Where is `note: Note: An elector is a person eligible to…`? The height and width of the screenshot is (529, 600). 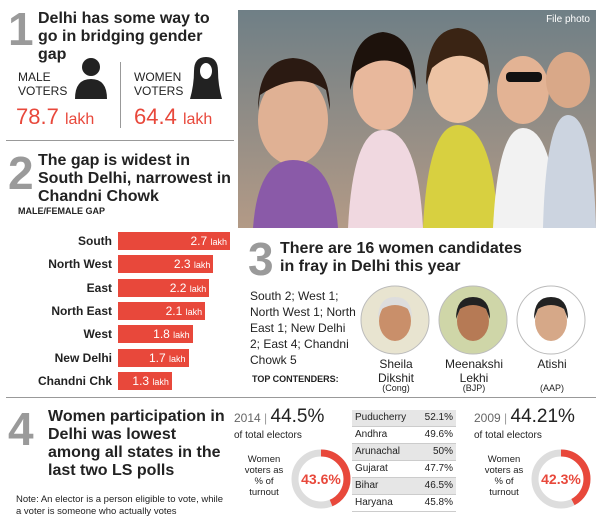
note: Note: An elector is a person eligible to… is located at coordinates (120, 505).